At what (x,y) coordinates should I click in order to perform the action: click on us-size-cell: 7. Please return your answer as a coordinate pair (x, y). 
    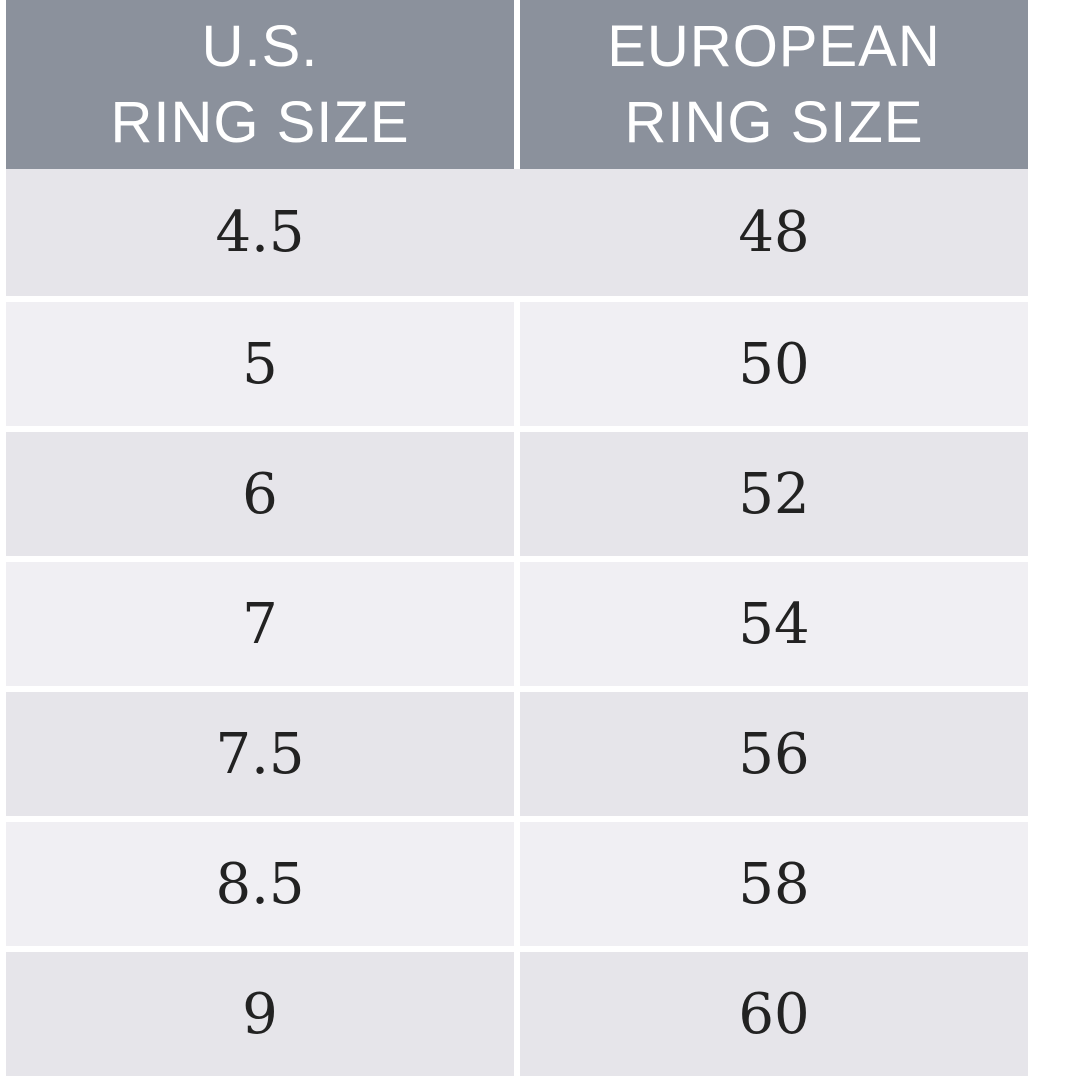
    Looking at the image, I should click on (260, 624).